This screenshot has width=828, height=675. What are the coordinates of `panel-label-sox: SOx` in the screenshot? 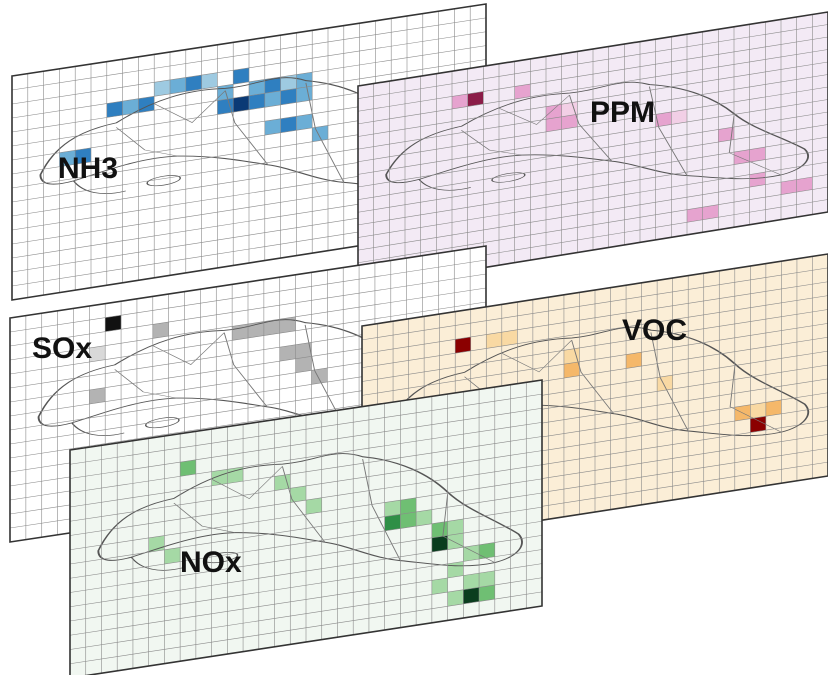 It's located at (62, 348).